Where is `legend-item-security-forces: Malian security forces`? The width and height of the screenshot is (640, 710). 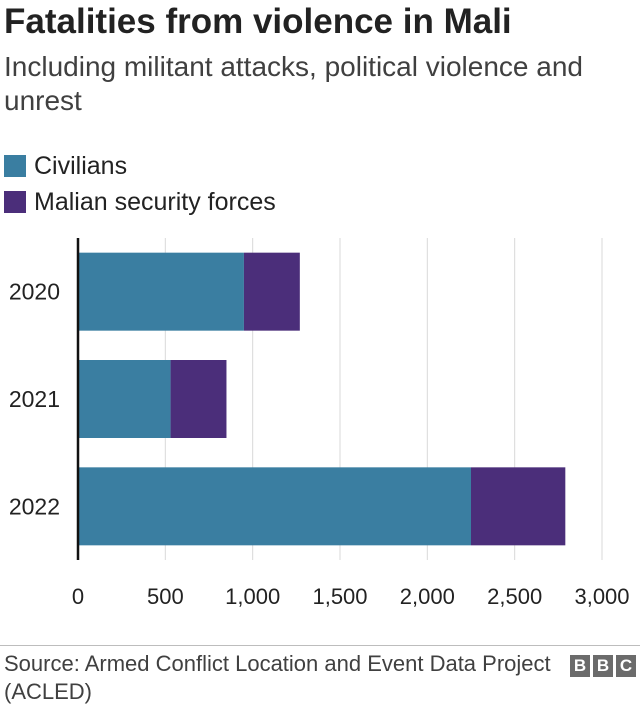
legend-item-security-forces: Malian security forces is located at coordinates (140, 202).